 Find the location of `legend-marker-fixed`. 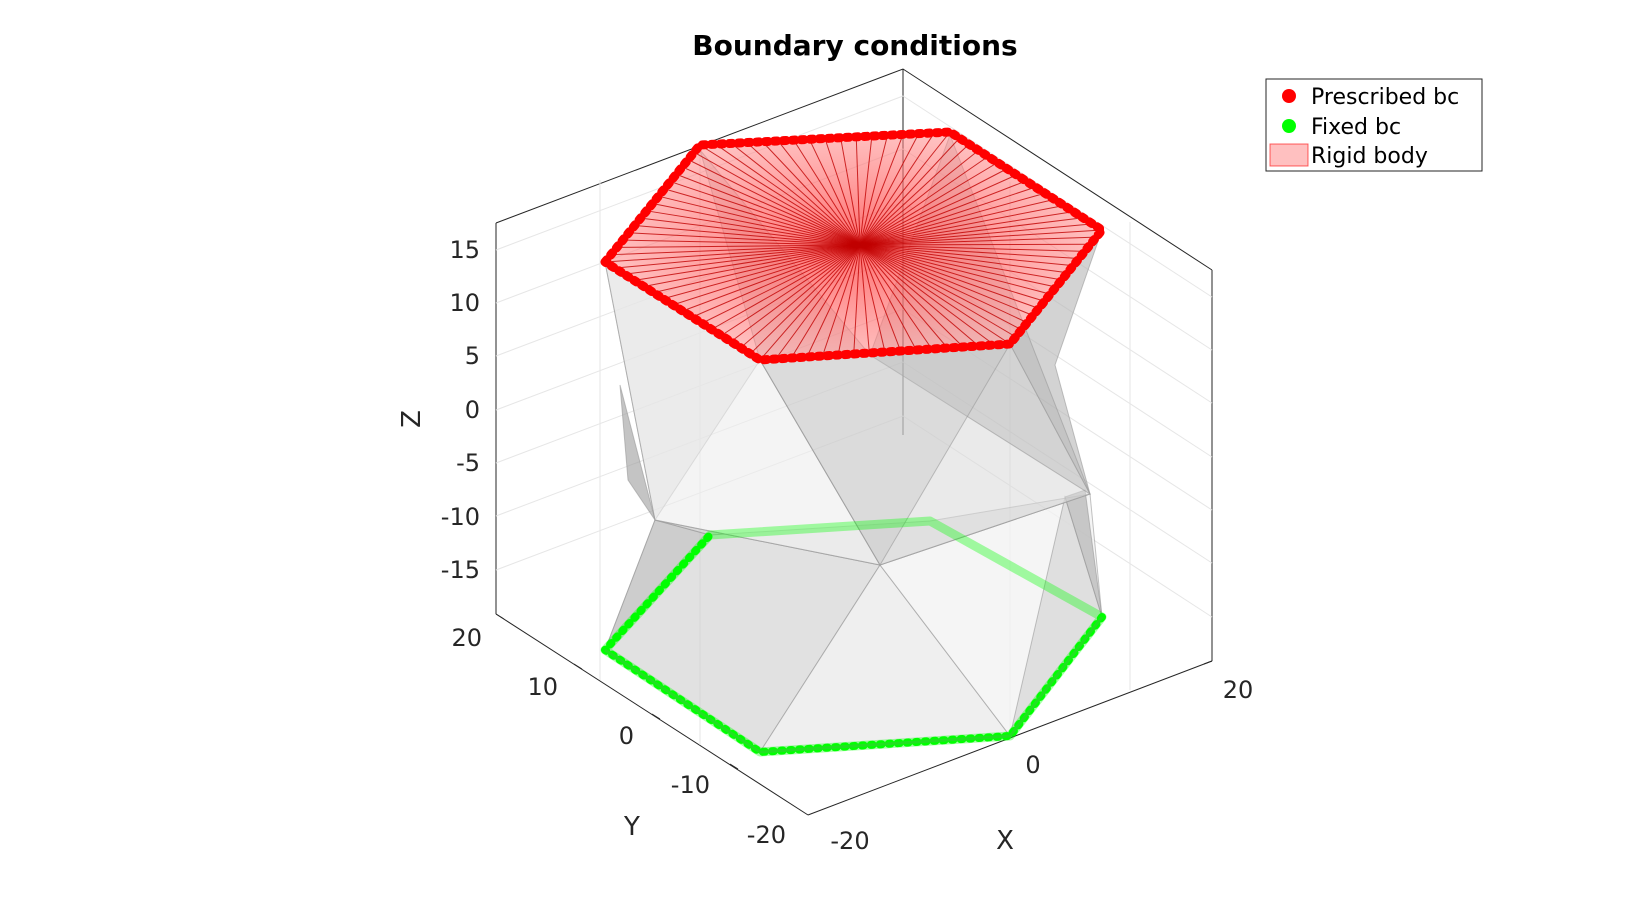

legend-marker-fixed is located at coordinates (1289, 126).